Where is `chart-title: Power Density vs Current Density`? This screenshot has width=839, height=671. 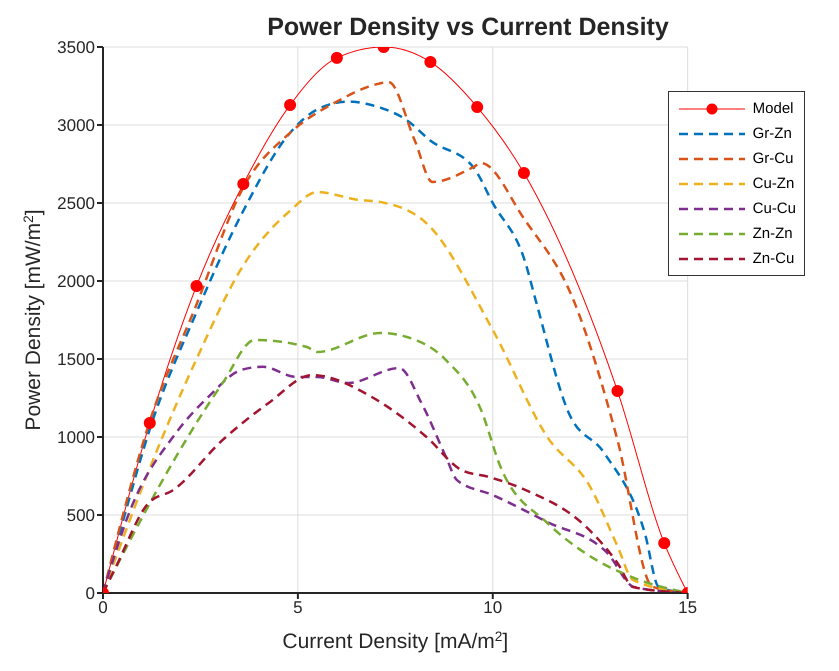
chart-title: Power Density vs Current Density is located at coordinates (468, 27).